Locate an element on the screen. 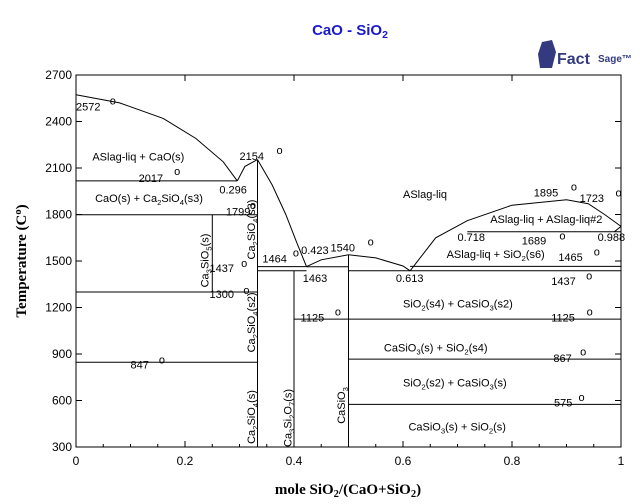 The height and width of the screenshot is (504, 640). phase-annotation: CaSiO3(s) + SiO2(s4) is located at coordinates (436, 350).